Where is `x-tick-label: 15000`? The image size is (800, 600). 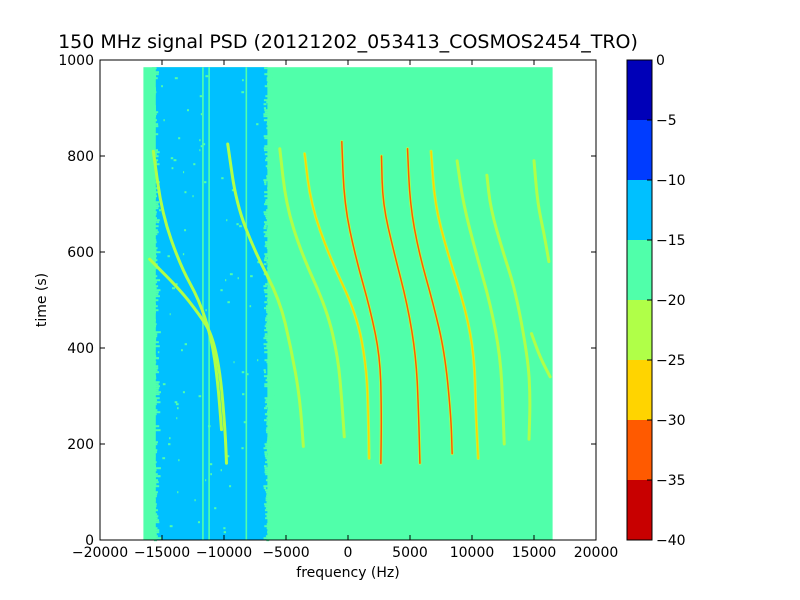 x-tick-label: 15000 is located at coordinates (534, 553).